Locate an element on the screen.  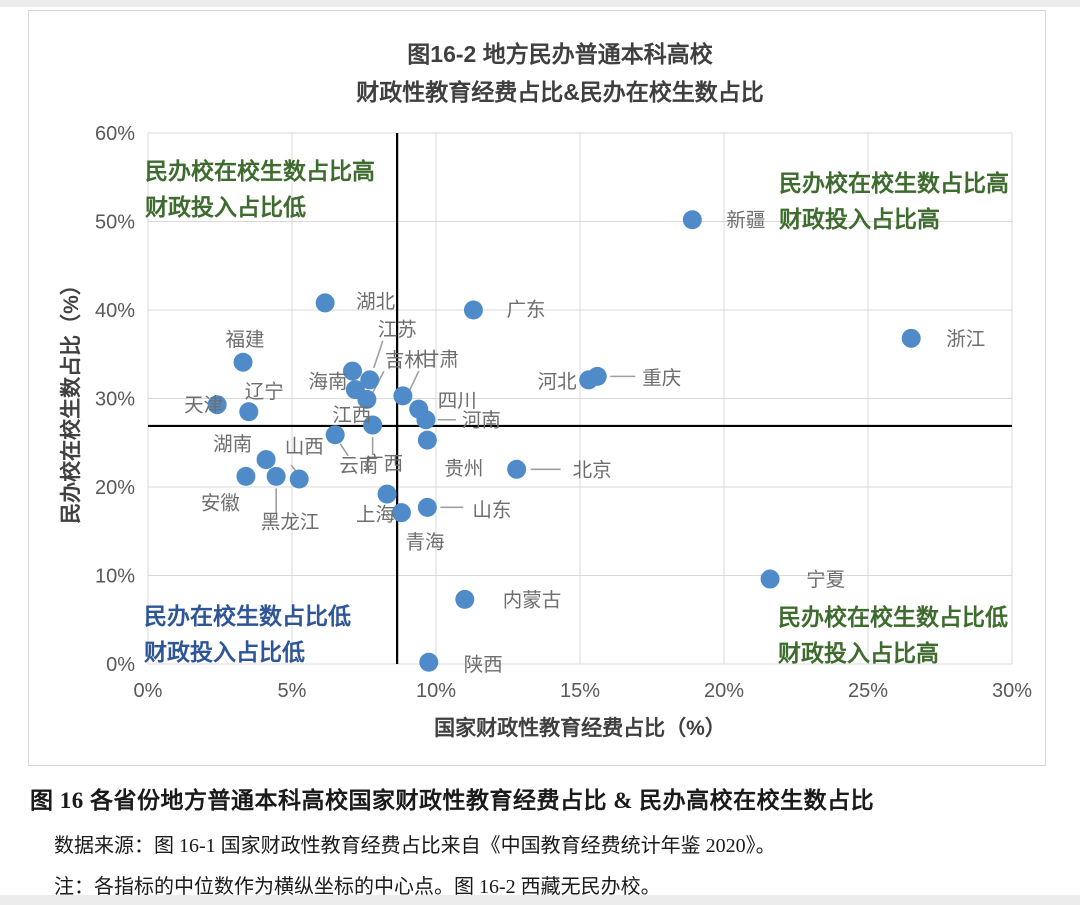
point-label: 安徽 is located at coordinates (221, 503).